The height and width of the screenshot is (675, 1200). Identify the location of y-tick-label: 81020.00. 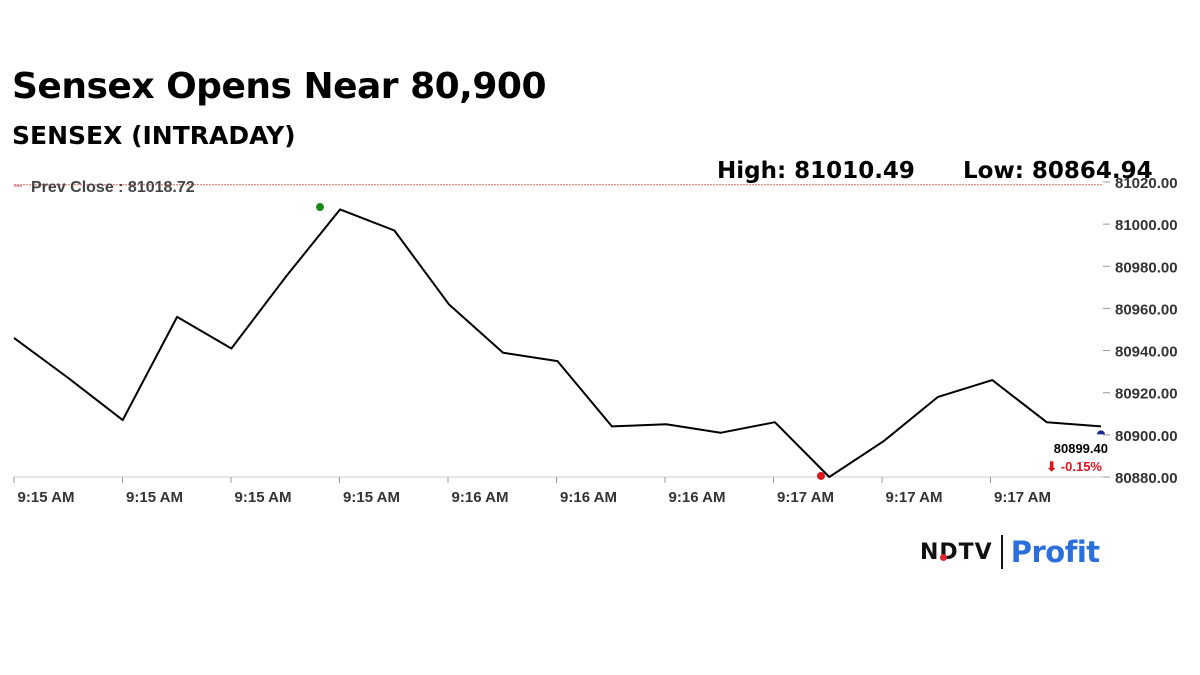
(1146, 183).